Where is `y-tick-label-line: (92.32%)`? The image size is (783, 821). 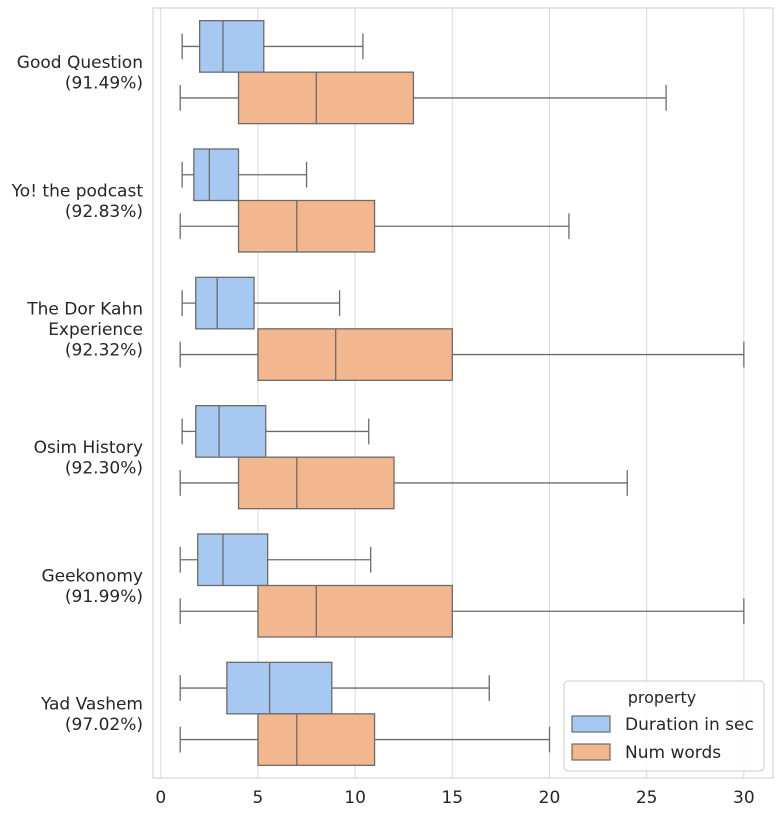
y-tick-label-line: (92.32%) is located at coordinates (104, 350).